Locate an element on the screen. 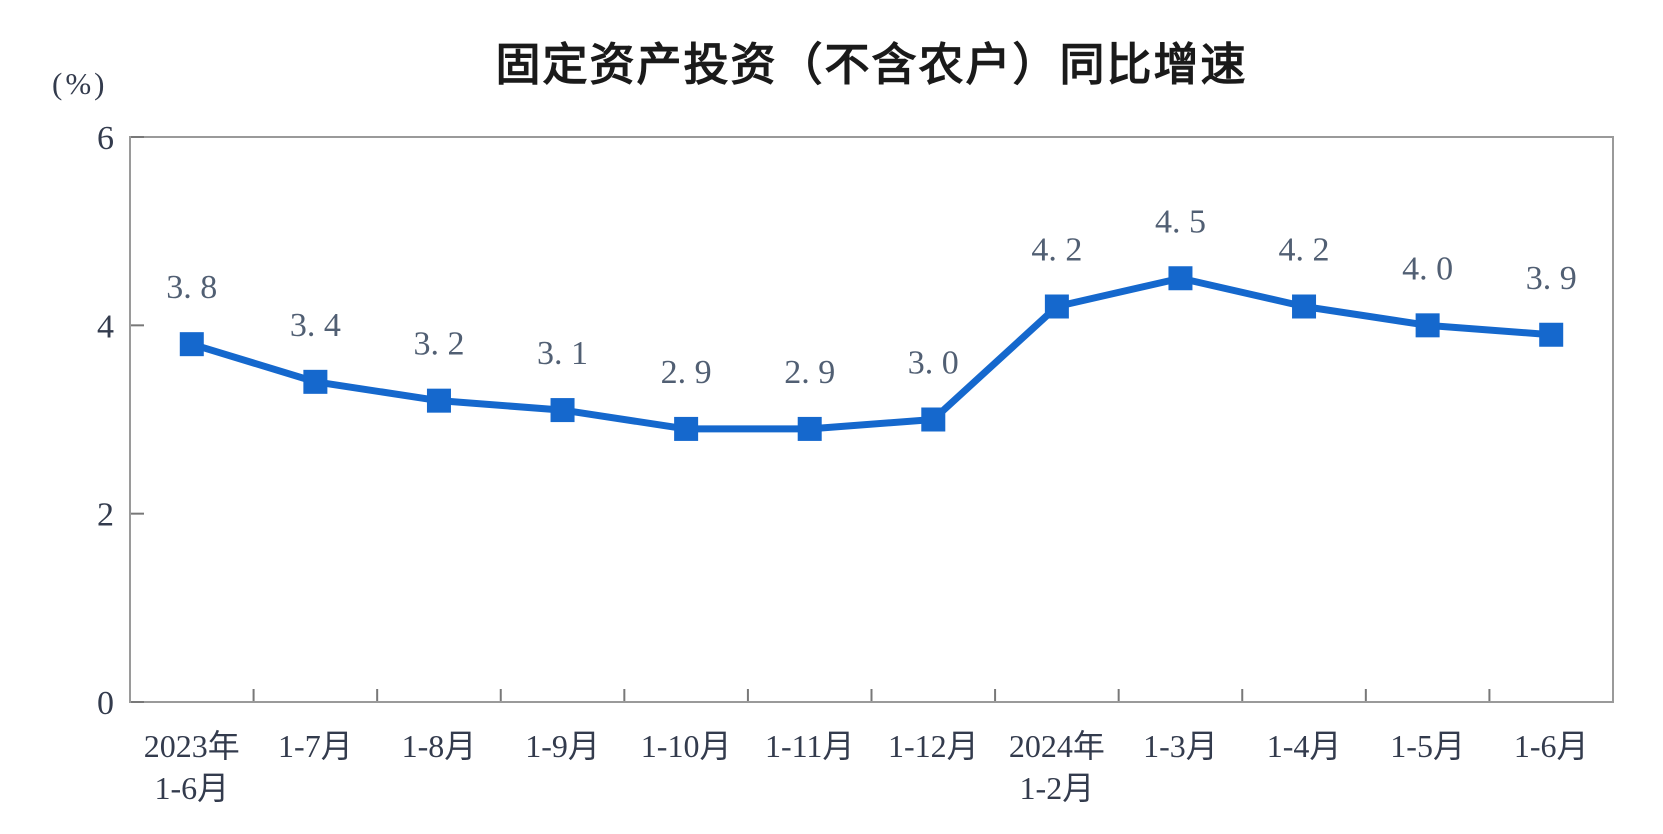 The width and height of the screenshot is (1663, 834). data-point-label: 4. 5 is located at coordinates (1180, 221).